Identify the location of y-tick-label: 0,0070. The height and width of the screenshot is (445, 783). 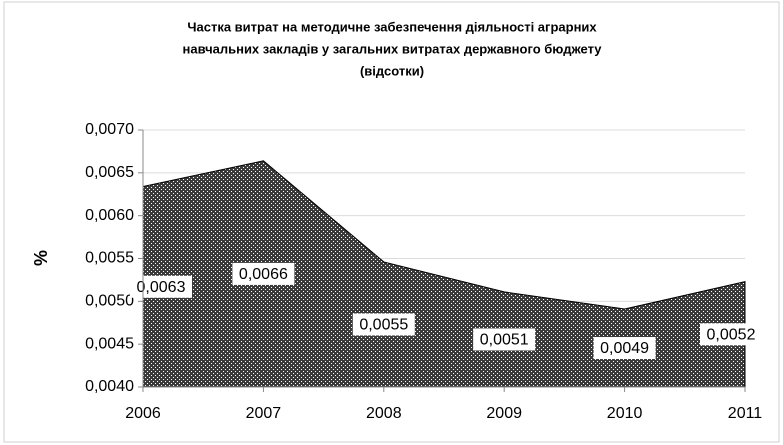
(109, 129).